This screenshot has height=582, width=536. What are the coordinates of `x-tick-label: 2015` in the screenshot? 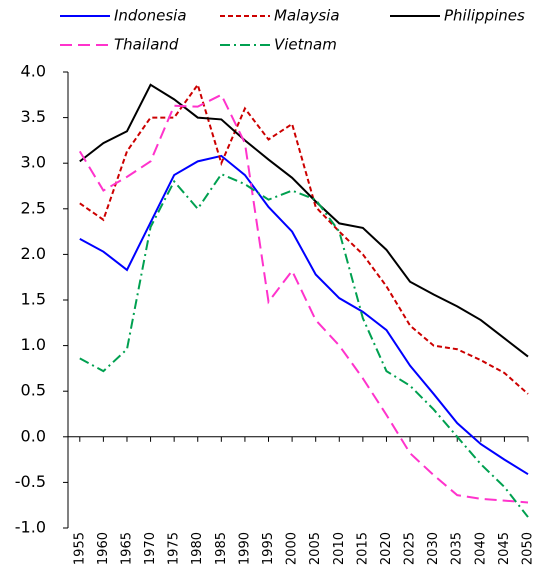 It's located at (362, 548).